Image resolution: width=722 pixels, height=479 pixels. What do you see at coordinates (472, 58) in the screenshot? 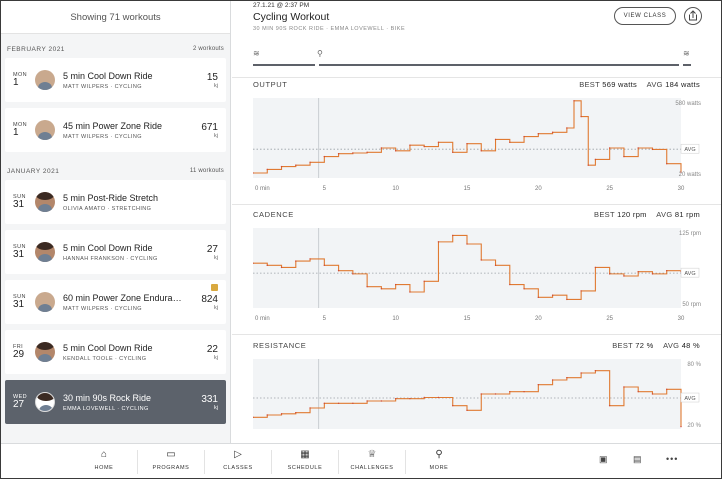
I see `class-timeline: ≋ ⚲ ≋` at bounding box center [472, 58].